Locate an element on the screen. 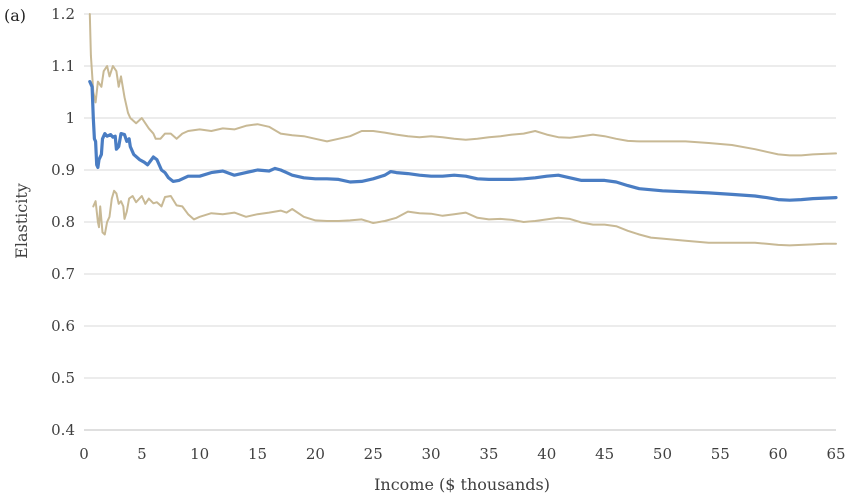 The height and width of the screenshot is (500, 852). x-tick-label: 40 is located at coordinates (546, 454).